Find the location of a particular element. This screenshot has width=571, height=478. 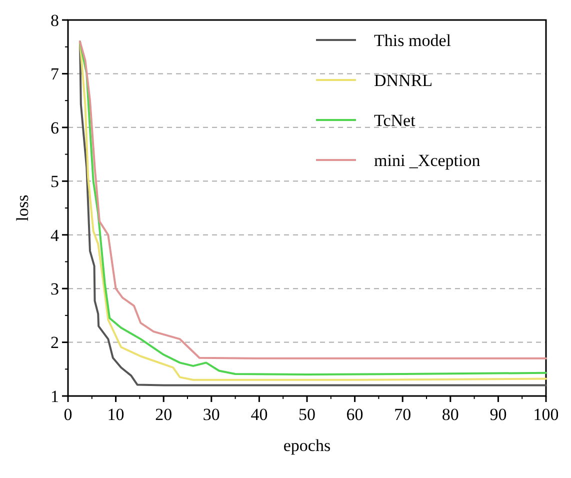

y-tick-label: 6 is located at coordinates (54, 128).